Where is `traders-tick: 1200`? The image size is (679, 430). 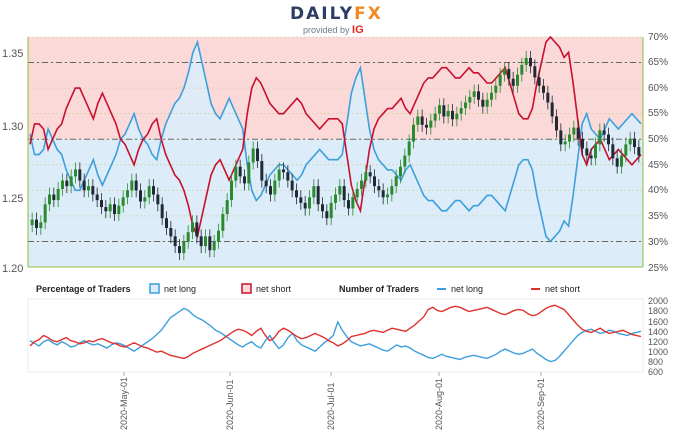
traders-tick: 1200 is located at coordinates (658, 342).